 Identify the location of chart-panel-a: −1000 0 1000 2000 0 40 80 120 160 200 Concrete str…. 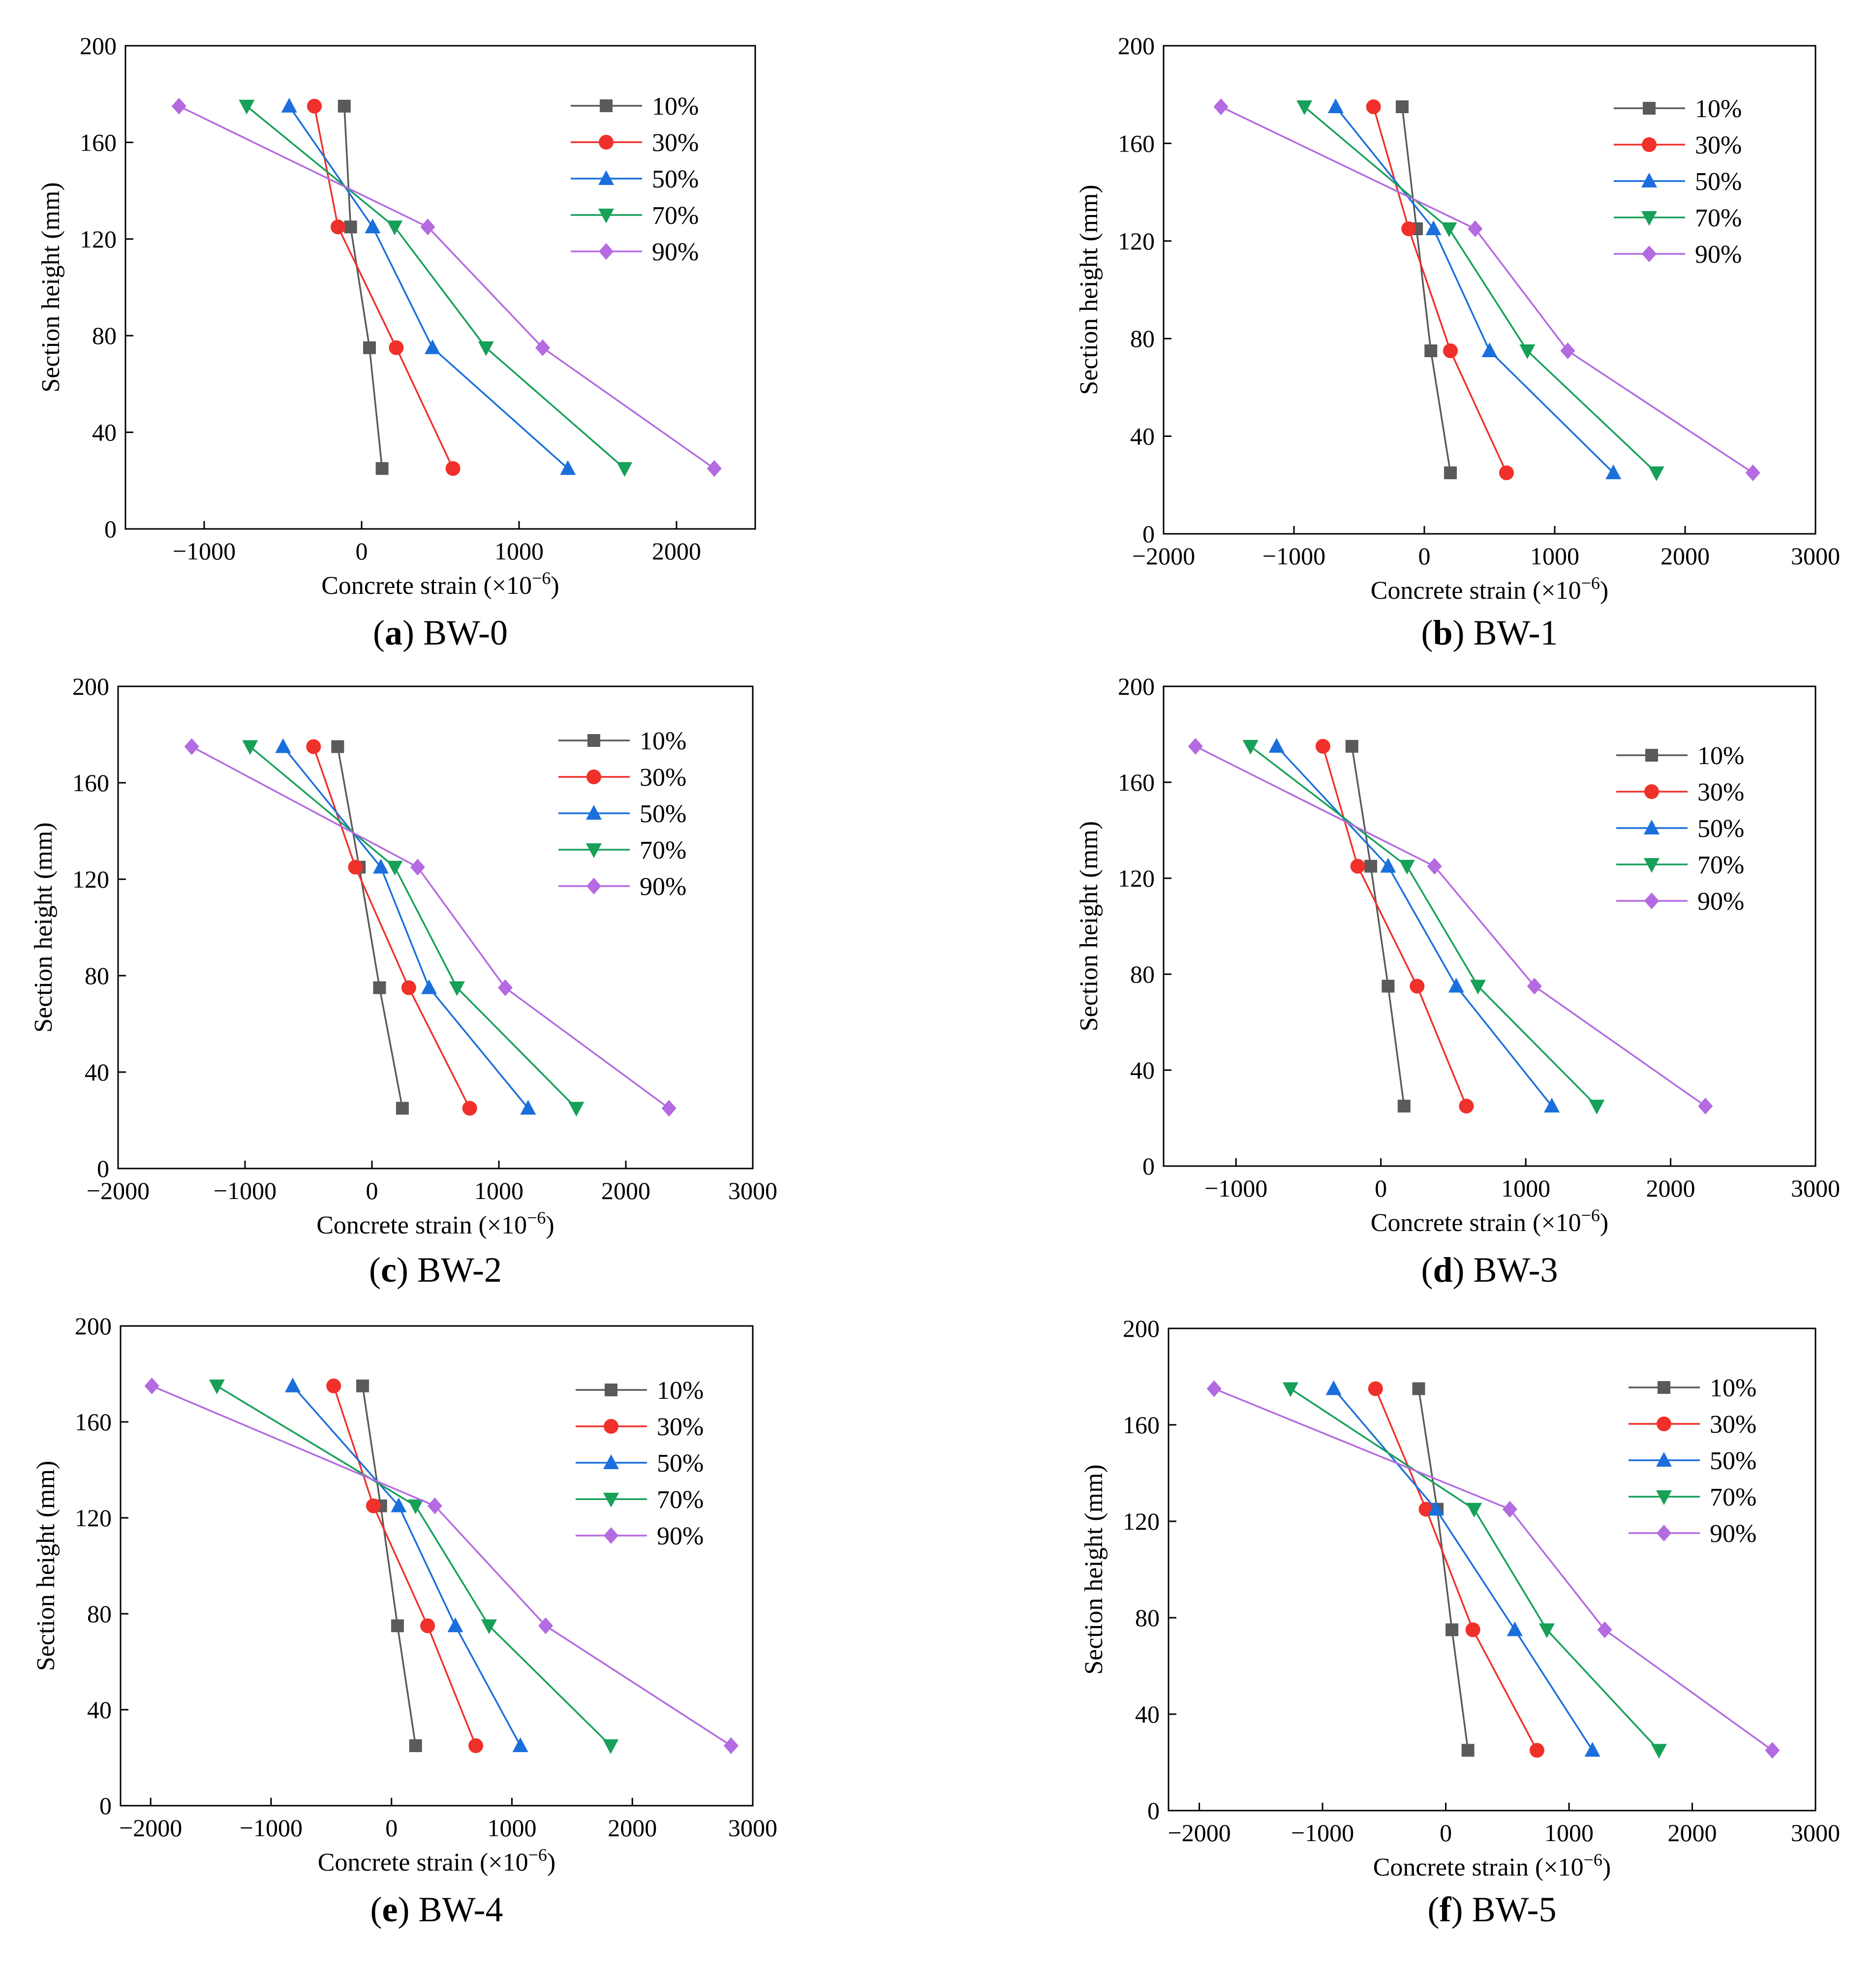
(397, 342).